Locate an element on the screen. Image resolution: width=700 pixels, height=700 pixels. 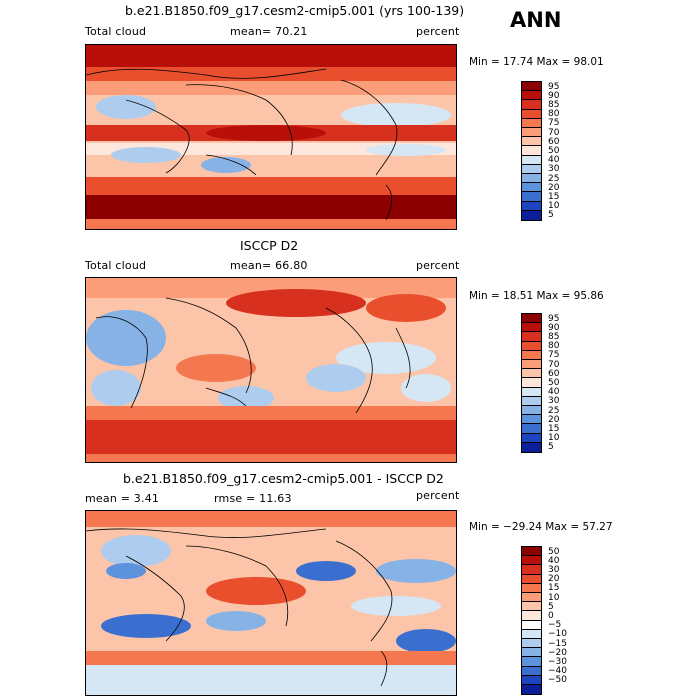
panel-3-map is located at coordinates (271, 603).